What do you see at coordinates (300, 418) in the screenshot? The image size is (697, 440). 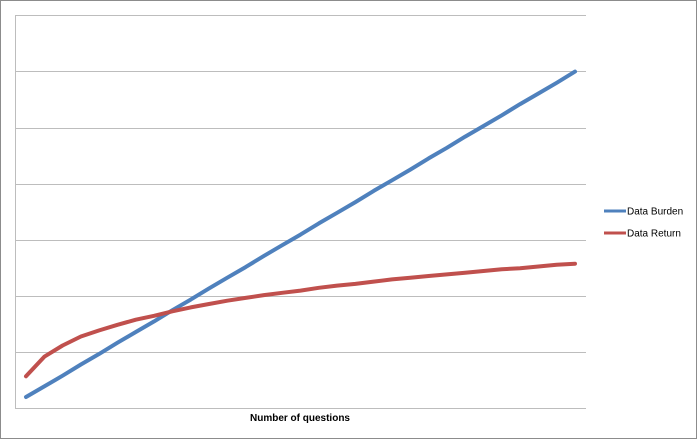 I see `x-axis-title: Number of questions` at bounding box center [300, 418].